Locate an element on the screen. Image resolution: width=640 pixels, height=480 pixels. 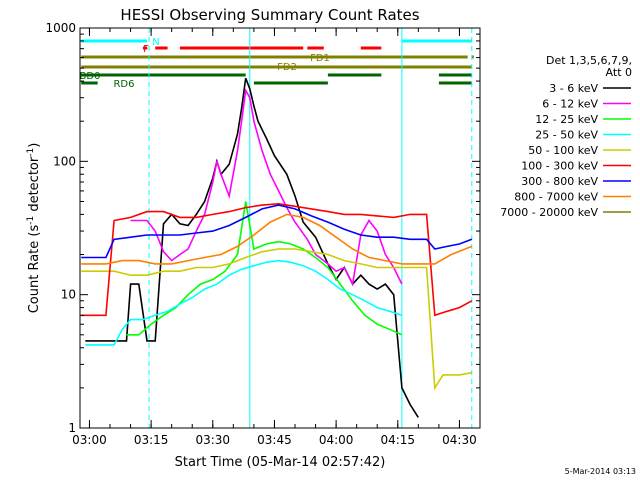
y-tick-label: 100 is located at coordinates (64, 161).